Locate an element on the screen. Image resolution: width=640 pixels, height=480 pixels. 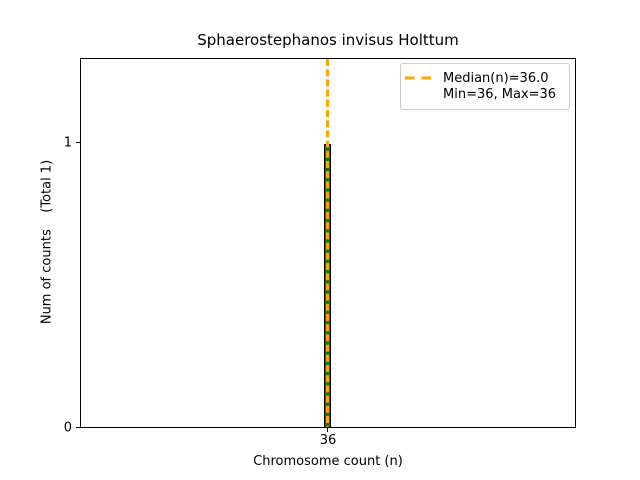
median-dash-sample-icon is located at coordinates (419, 78).